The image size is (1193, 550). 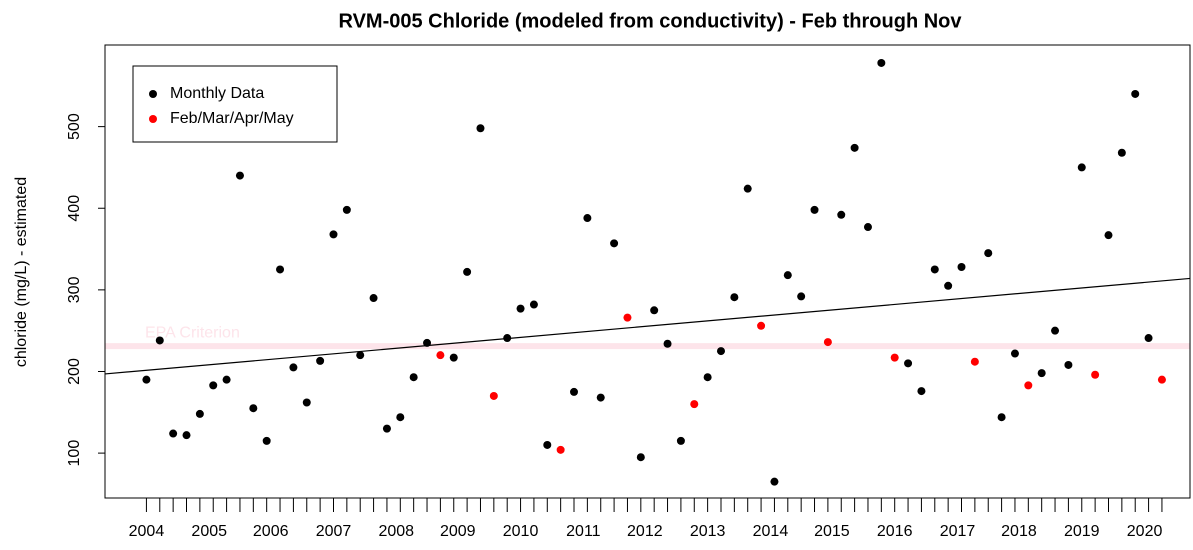 What do you see at coordinates (832, 531) in the screenshot?
I see `x-tick-label: 2015` at bounding box center [832, 531].